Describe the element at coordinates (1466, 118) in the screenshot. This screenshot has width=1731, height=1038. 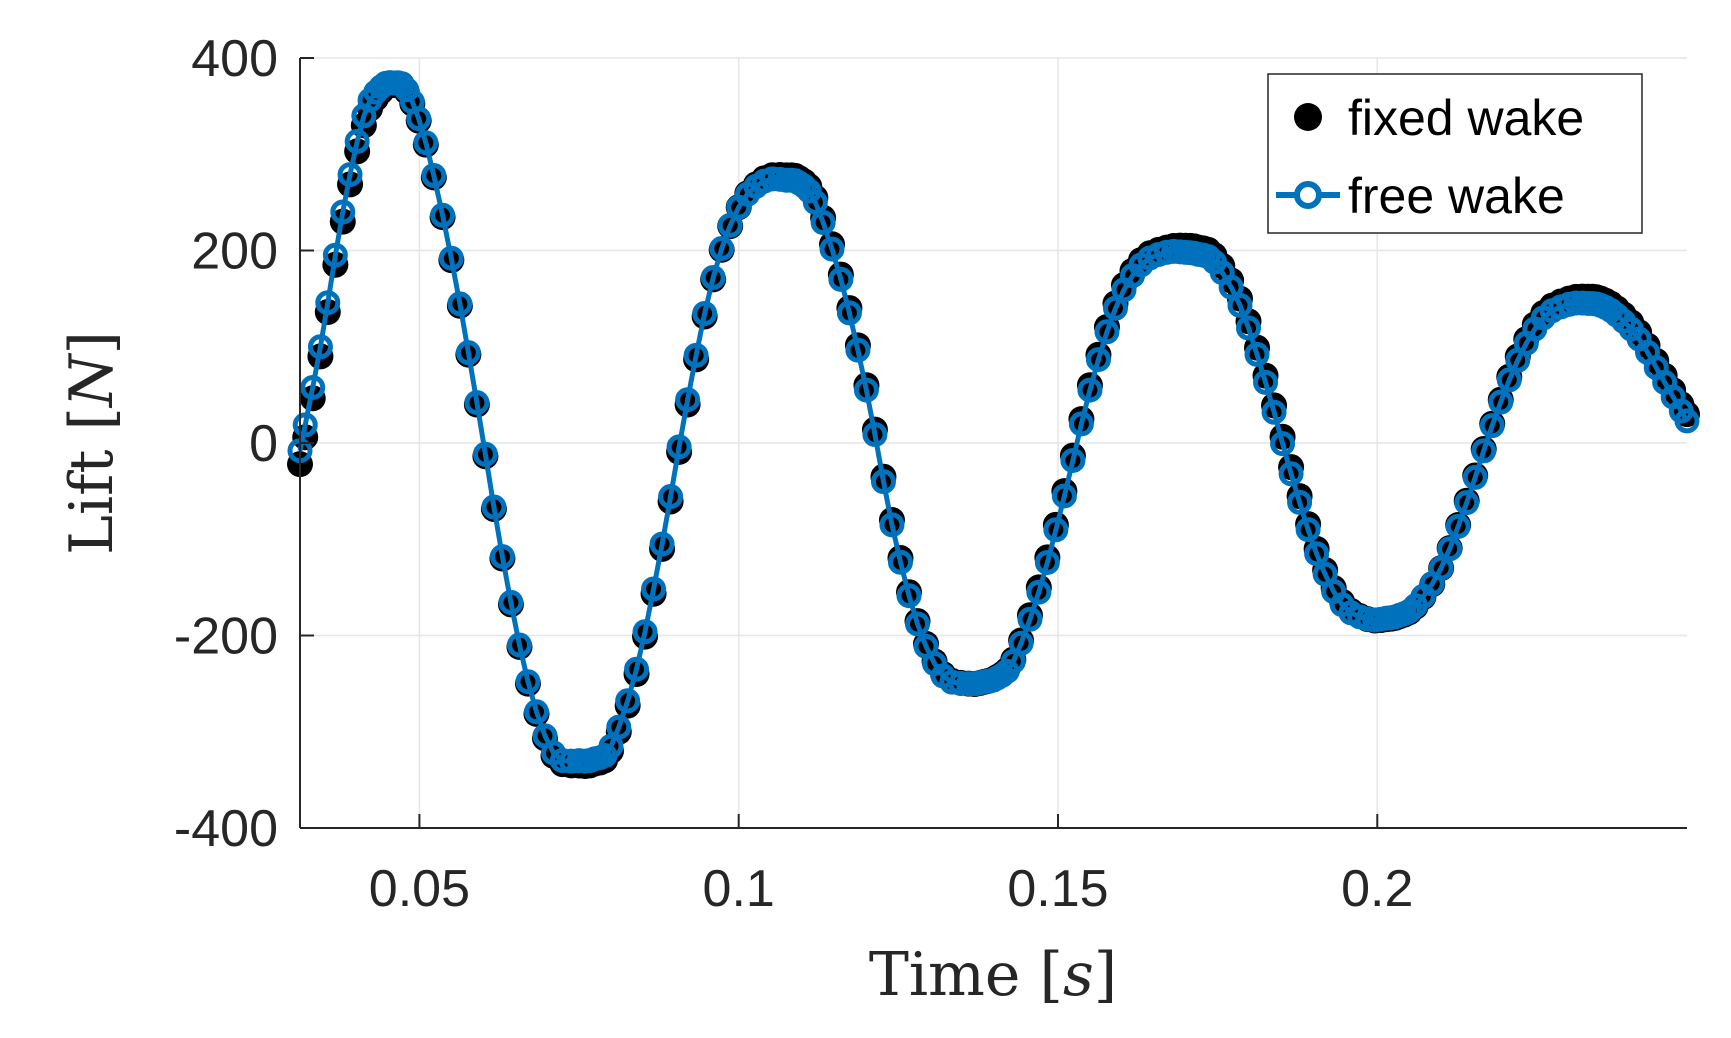
I see `legend-label-fixed-wake: fixed wake` at that location.